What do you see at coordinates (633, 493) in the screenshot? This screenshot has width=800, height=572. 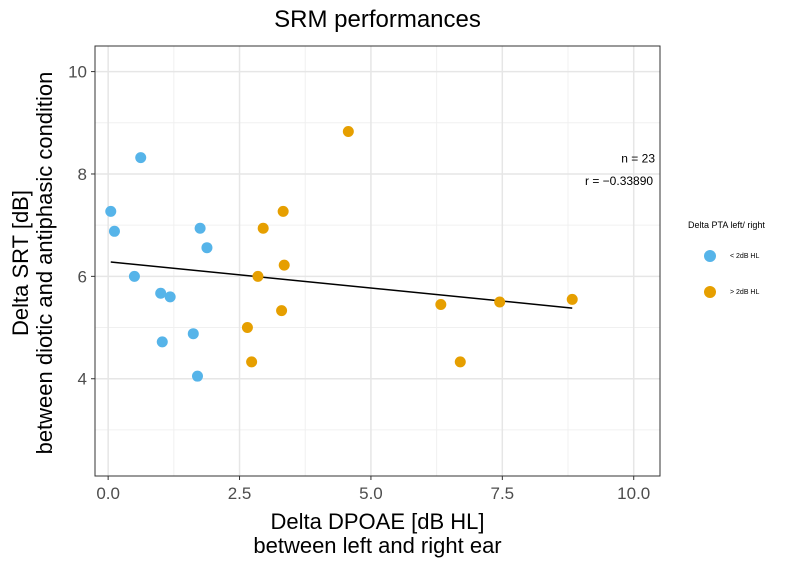 I see `x-tick-label: 10.0` at bounding box center [633, 493].